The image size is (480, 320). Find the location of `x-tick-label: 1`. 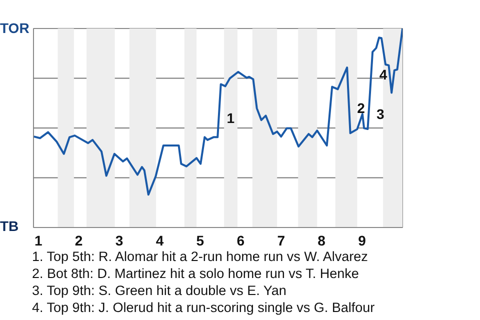

x-tick-label: 1 is located at coordinates (38, 240).